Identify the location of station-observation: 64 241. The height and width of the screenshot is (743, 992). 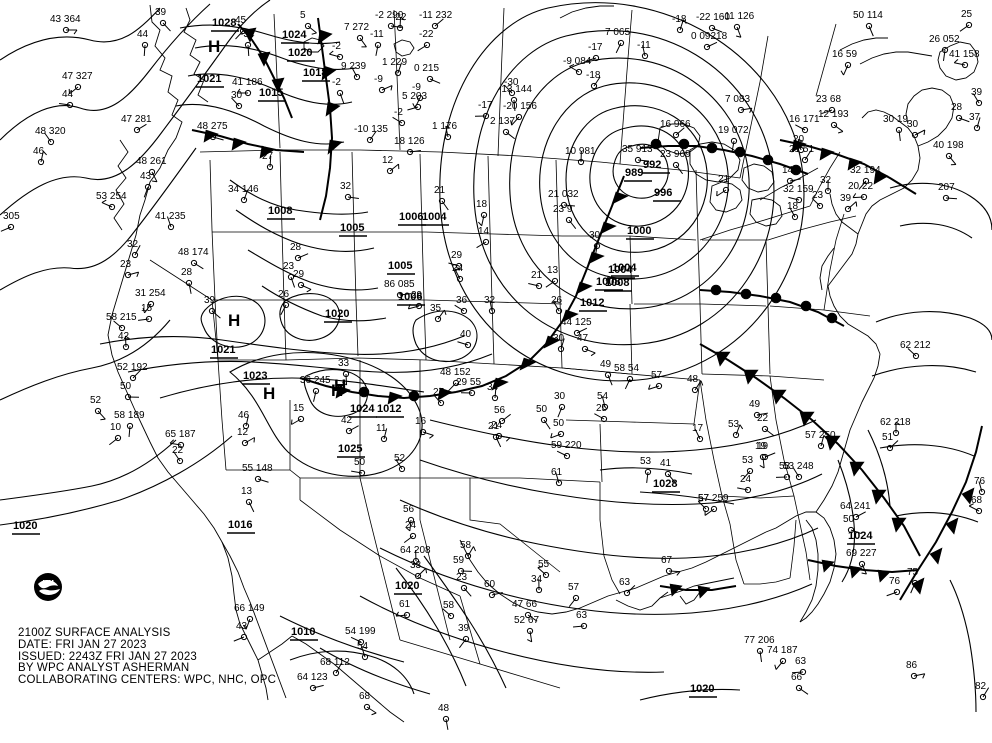
(855, 506).